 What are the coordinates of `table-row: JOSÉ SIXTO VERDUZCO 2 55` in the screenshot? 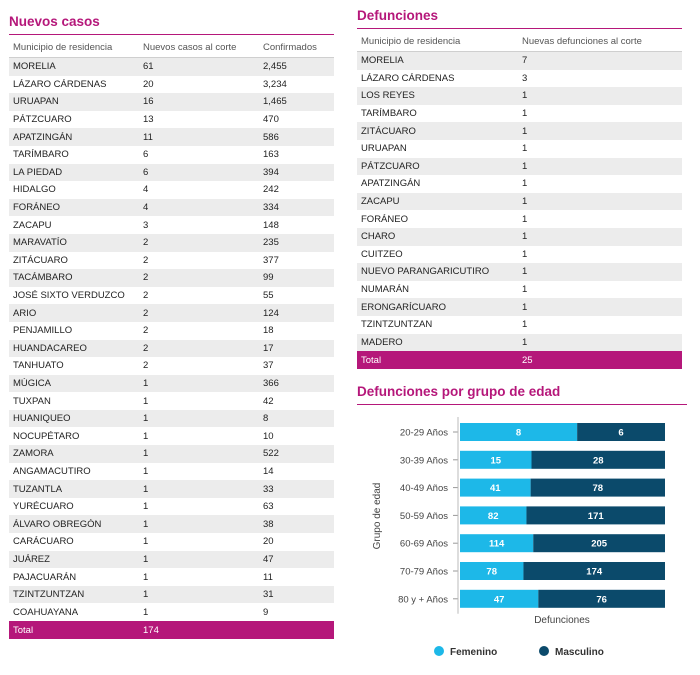 It's located at (171, 295).